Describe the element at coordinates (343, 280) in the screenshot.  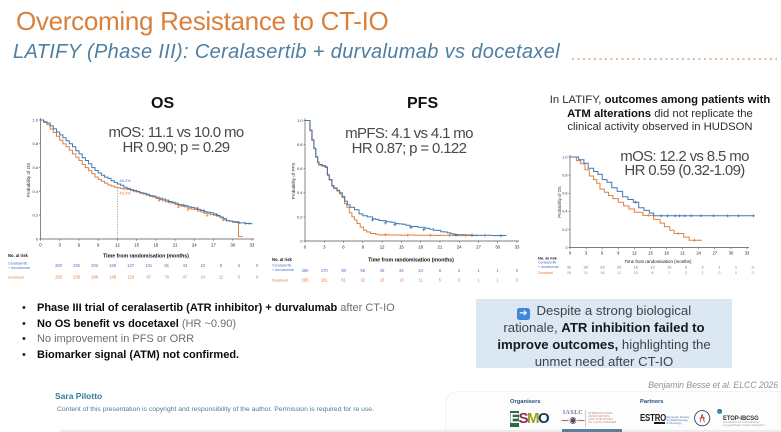
I see `svg-text: 81` at that location.